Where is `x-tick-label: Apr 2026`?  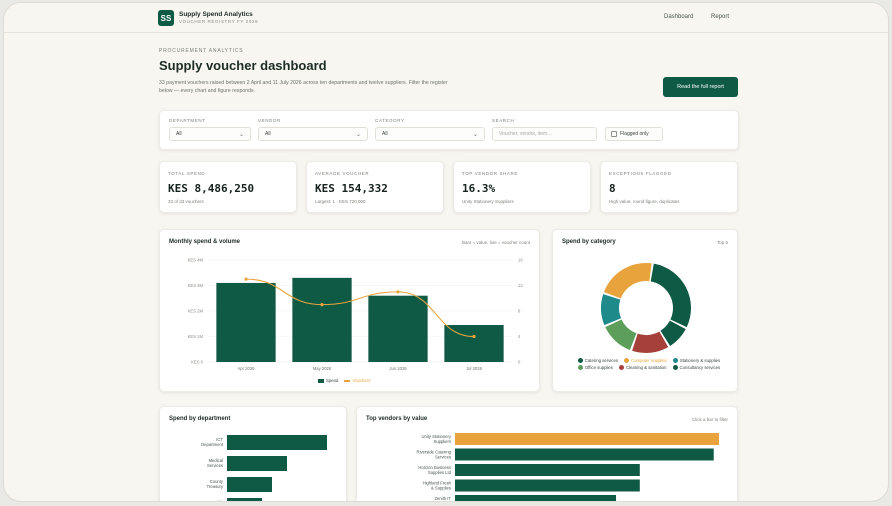
x-tick-label: Apr 2026 is located at coordinates (247, 368).